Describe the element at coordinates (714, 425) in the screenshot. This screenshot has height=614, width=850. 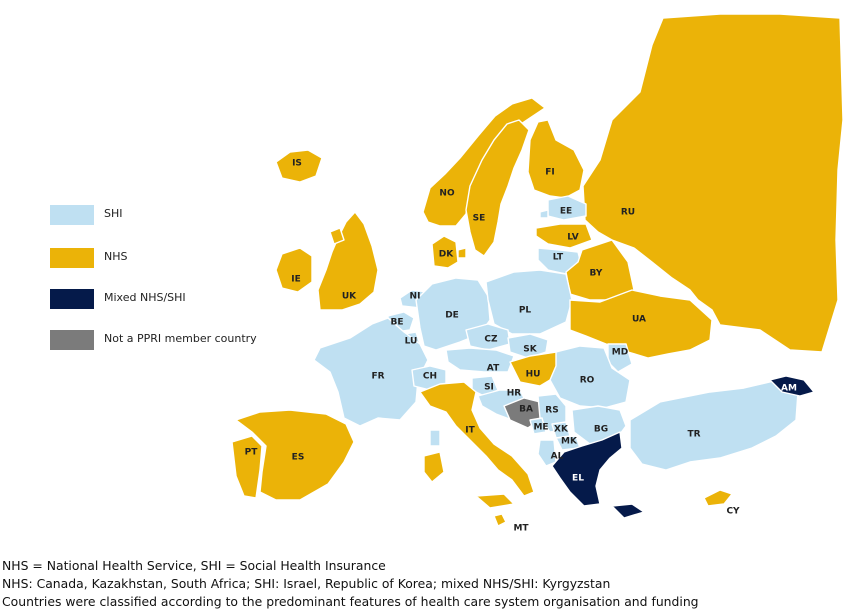
I see `country-tr` at that location.